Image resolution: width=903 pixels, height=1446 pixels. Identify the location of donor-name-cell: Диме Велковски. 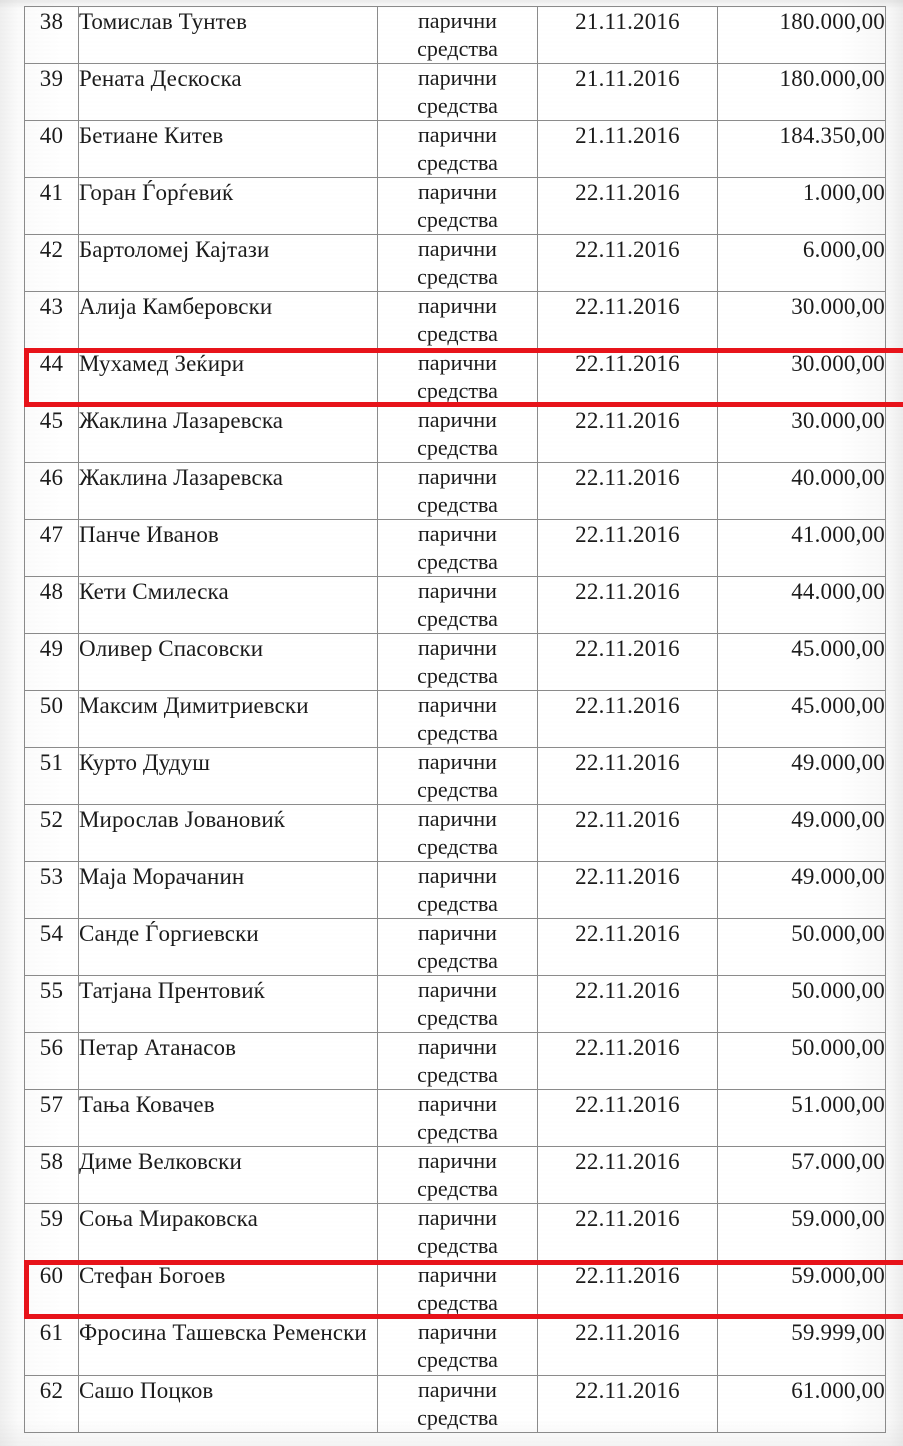
(228, 1175).